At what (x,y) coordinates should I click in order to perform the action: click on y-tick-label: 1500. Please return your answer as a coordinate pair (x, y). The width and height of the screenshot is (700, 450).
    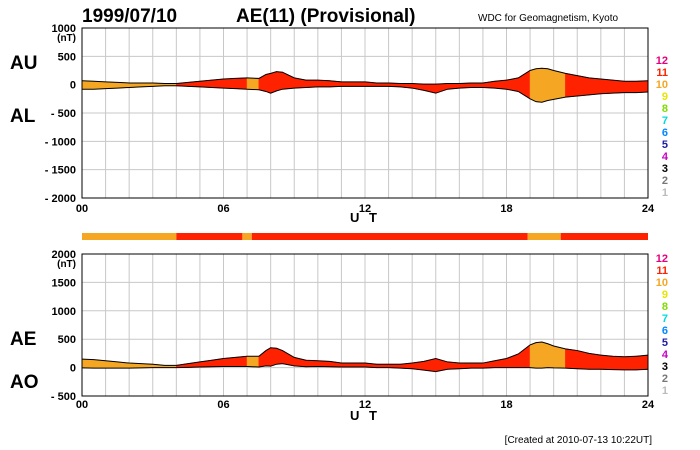
    Looking at the image, I should click on (64, 283).